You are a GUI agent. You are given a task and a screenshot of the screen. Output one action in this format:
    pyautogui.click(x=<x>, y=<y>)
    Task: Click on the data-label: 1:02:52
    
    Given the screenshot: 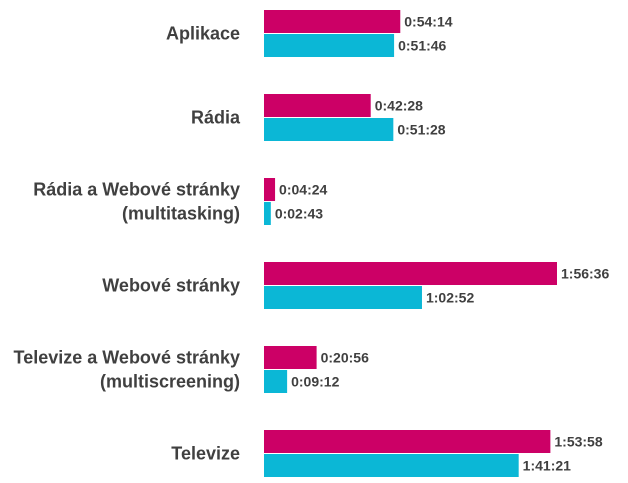 What is the action you would take?
    pyautogui.click(x=450, y=298)
    